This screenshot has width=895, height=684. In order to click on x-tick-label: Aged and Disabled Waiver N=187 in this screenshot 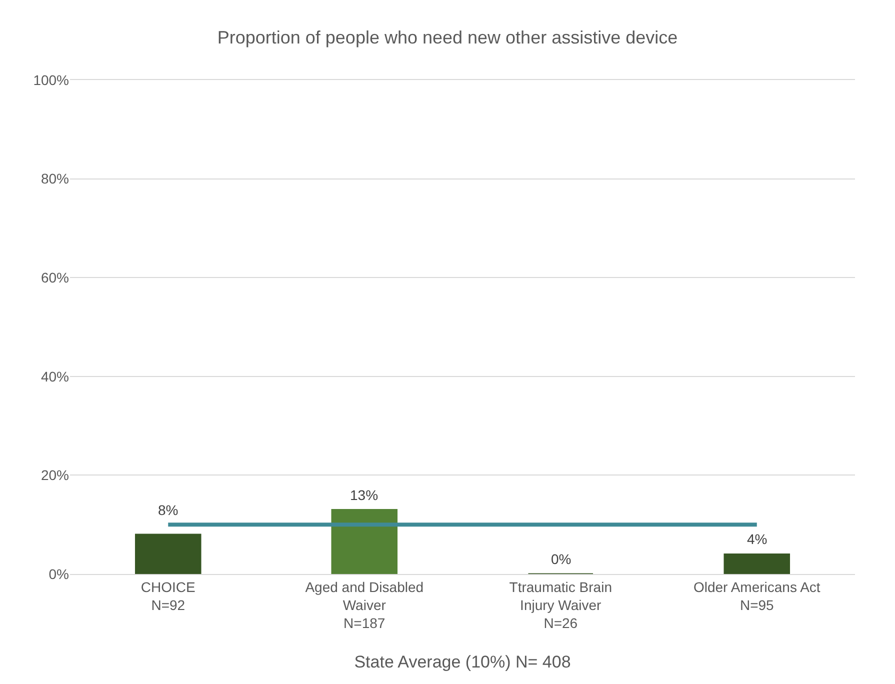, I will do `click(364, 605)`.